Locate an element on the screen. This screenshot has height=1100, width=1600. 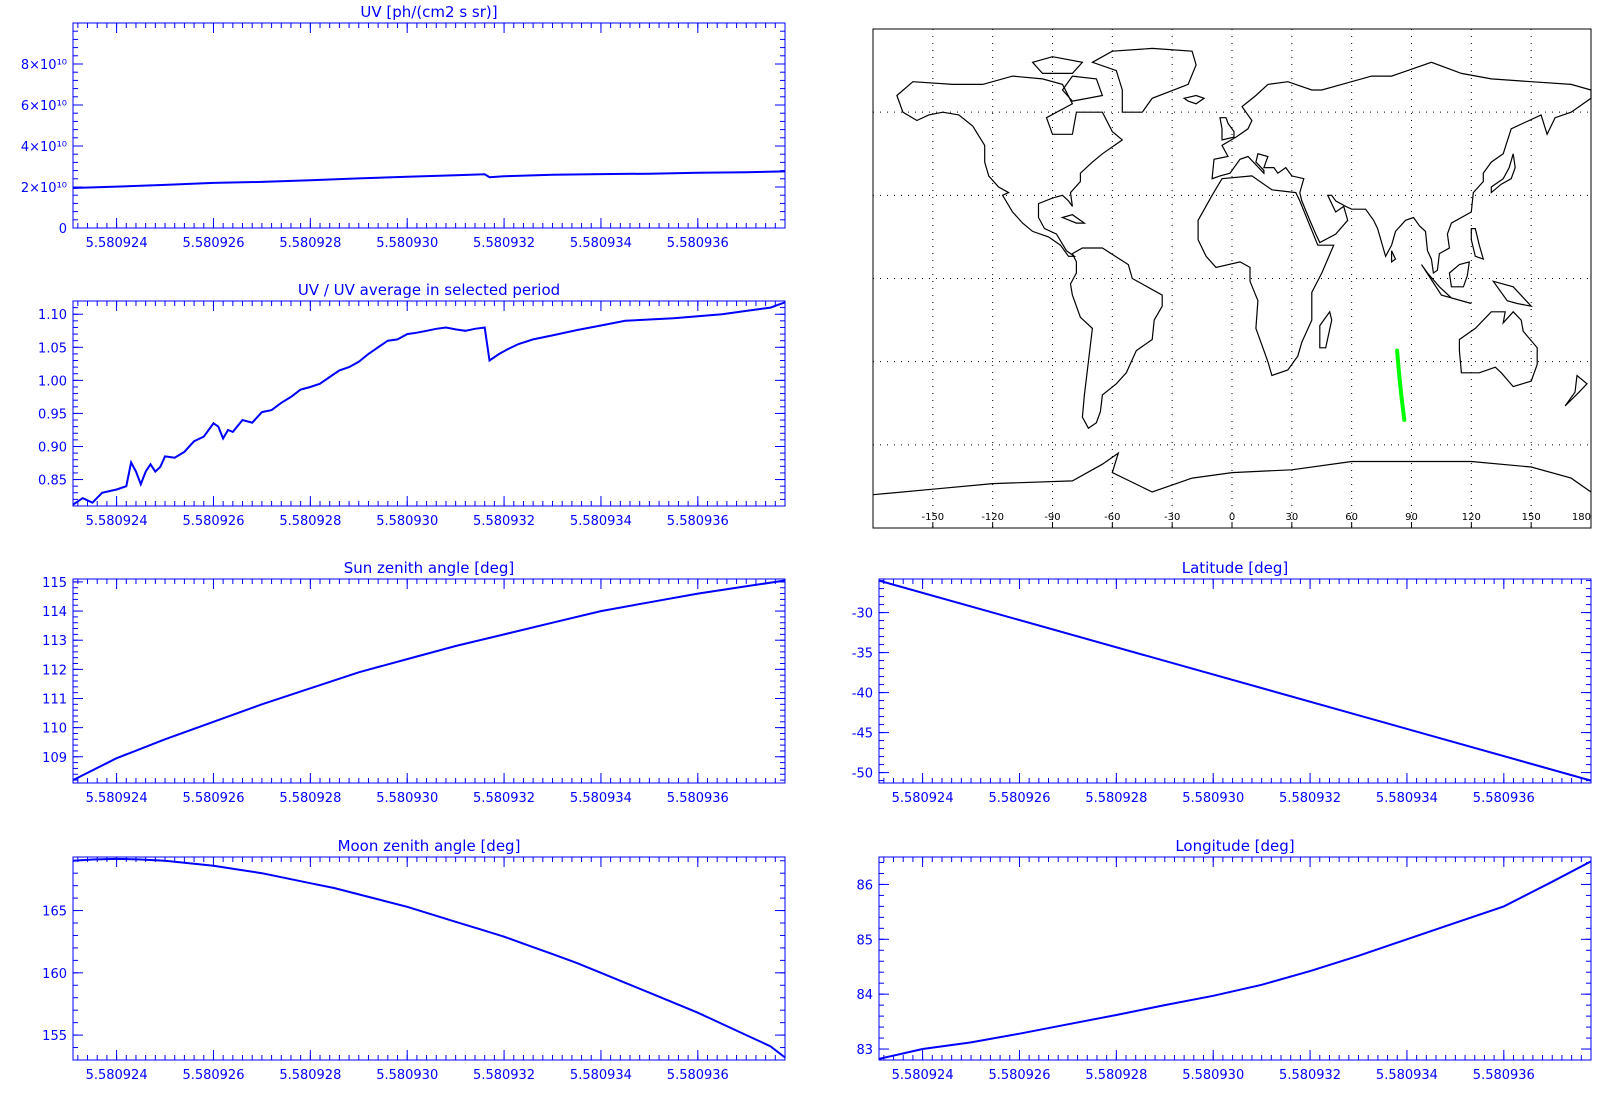
y-tick-label: 2×10¹⁰ is located at coordinates (44, 188).